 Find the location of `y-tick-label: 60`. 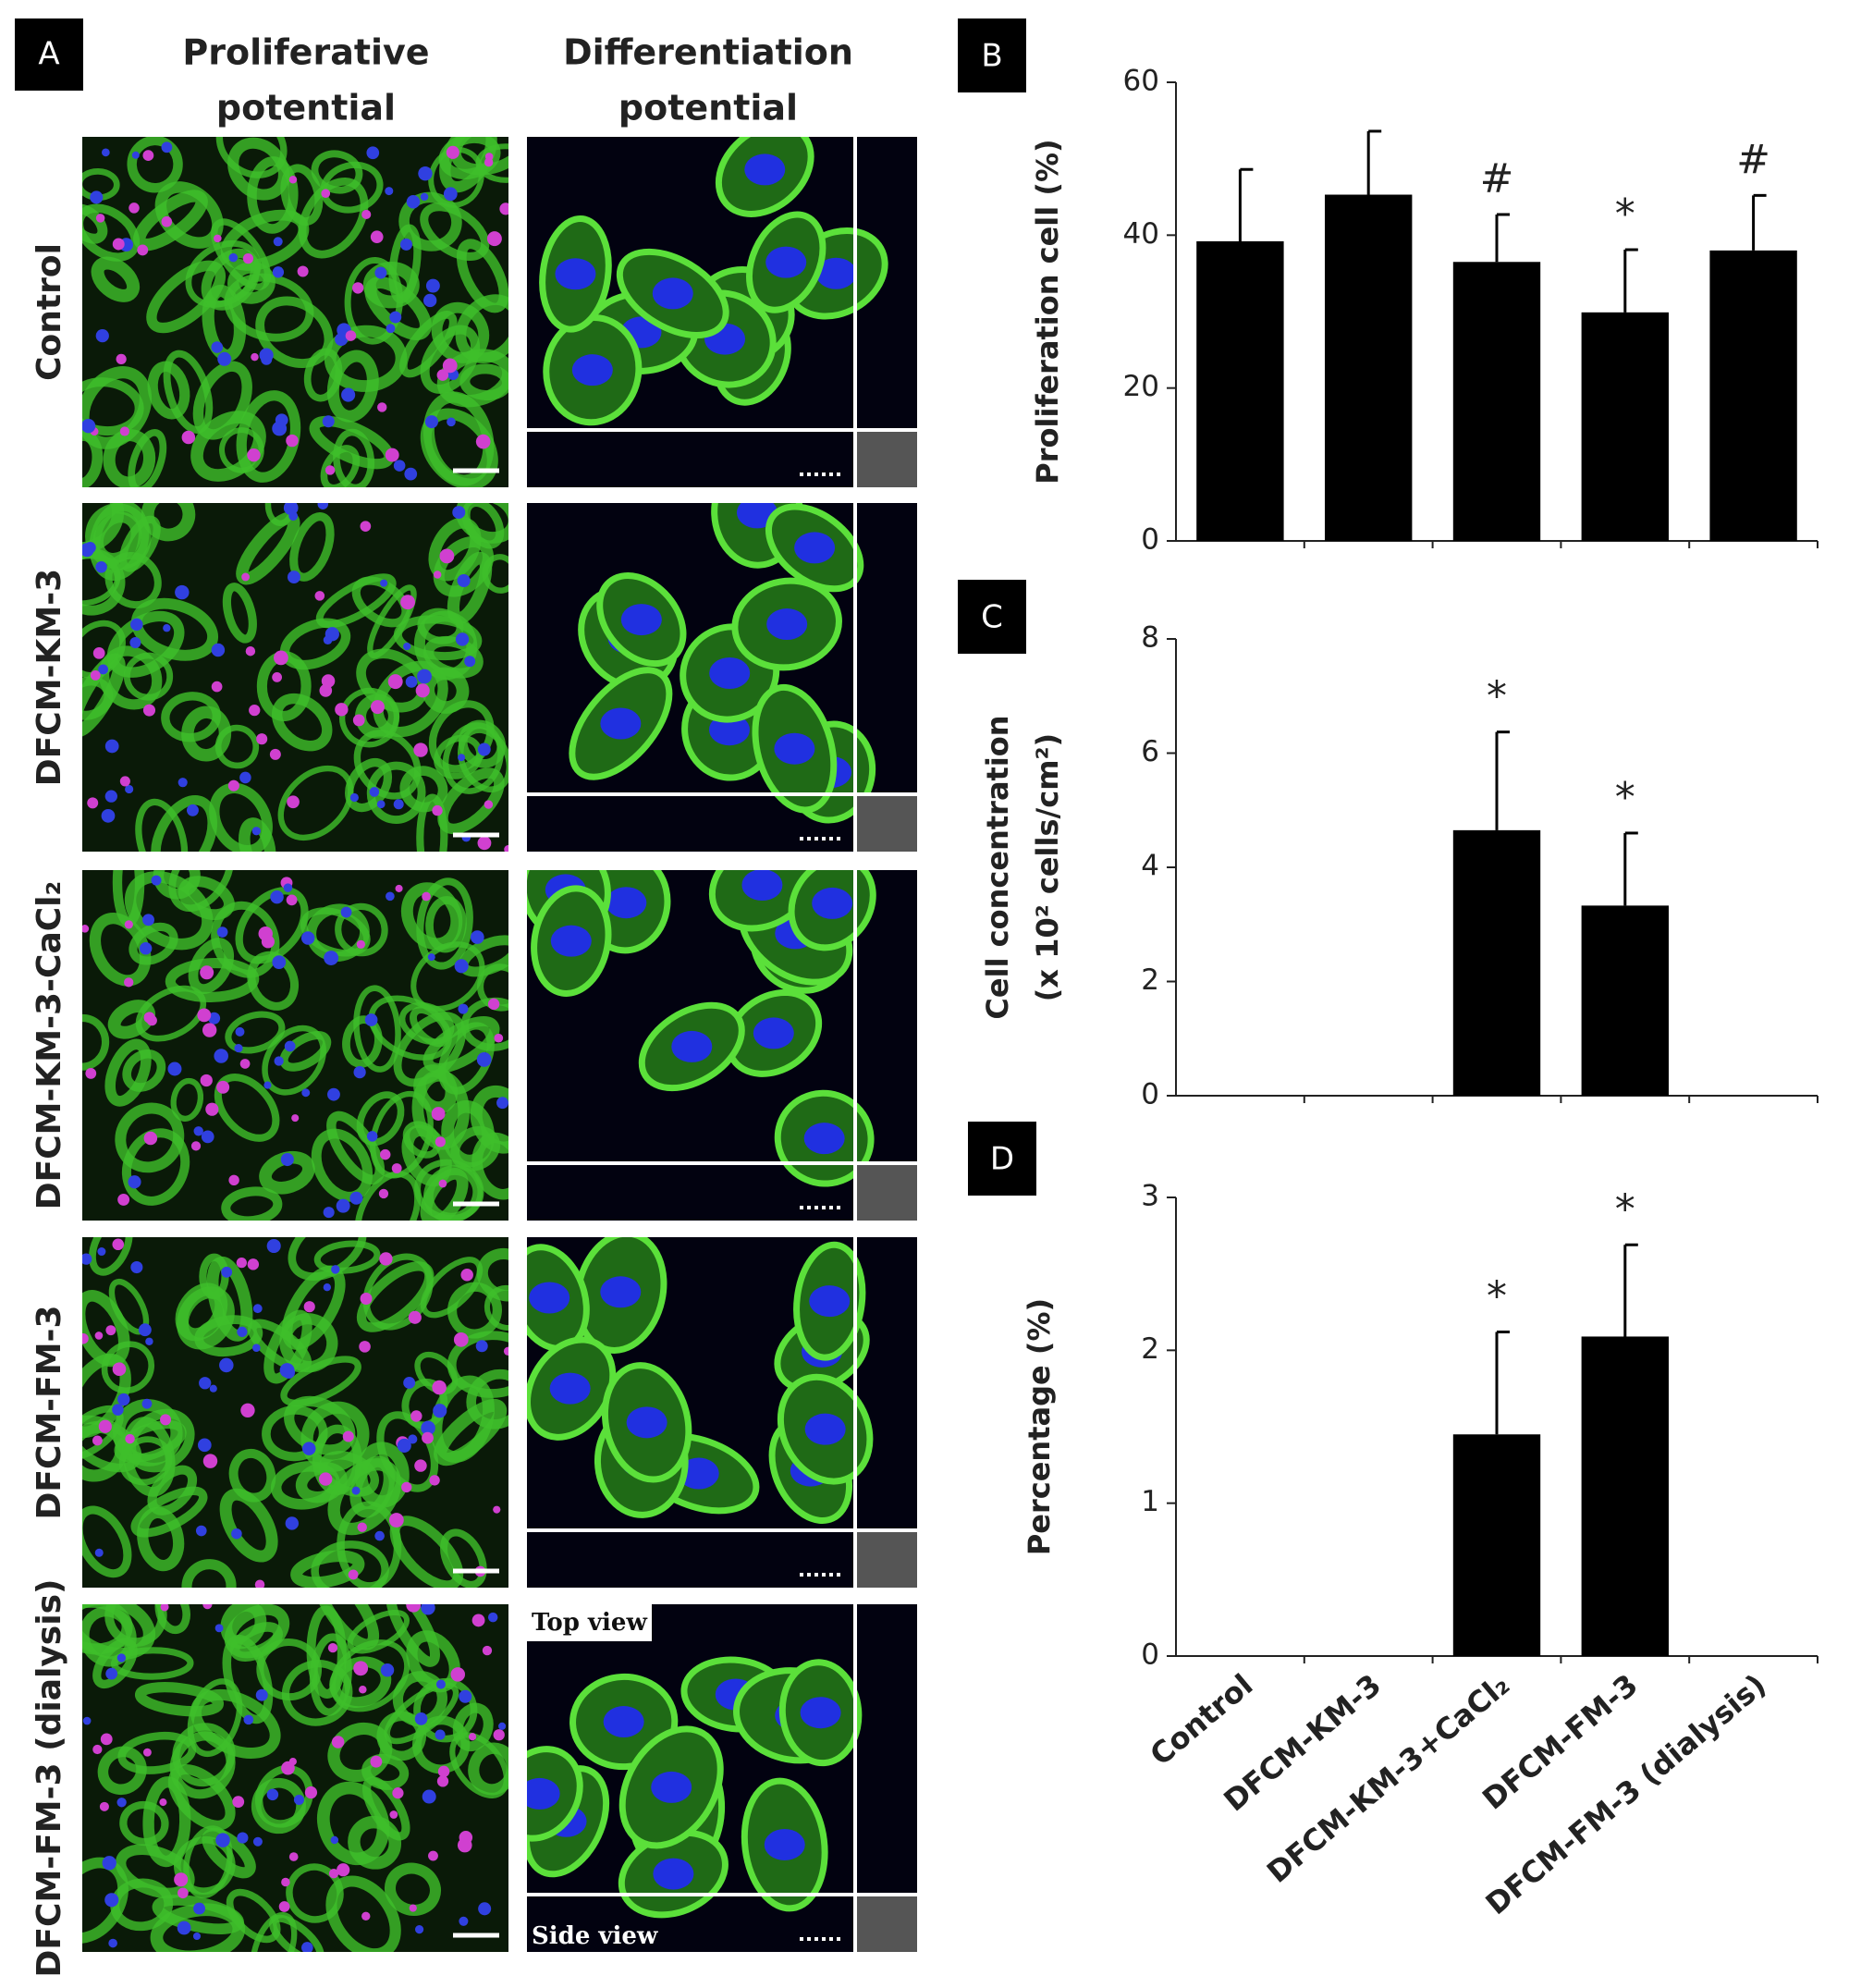

y-tick-label: 60 is located at coordinates (1141, 81).